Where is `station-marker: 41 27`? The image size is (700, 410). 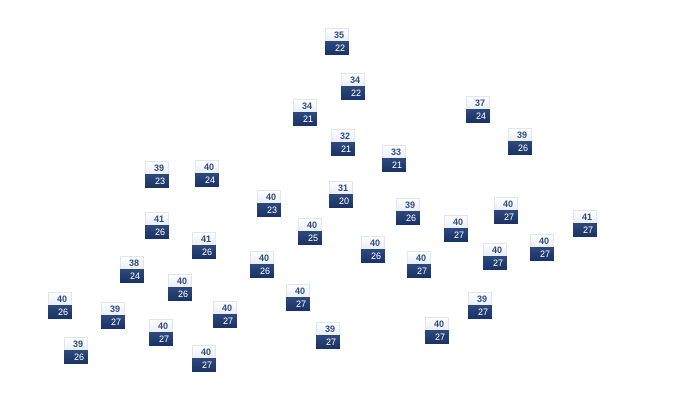 station-marker: 41 27 is located at coordinates (585, 223).